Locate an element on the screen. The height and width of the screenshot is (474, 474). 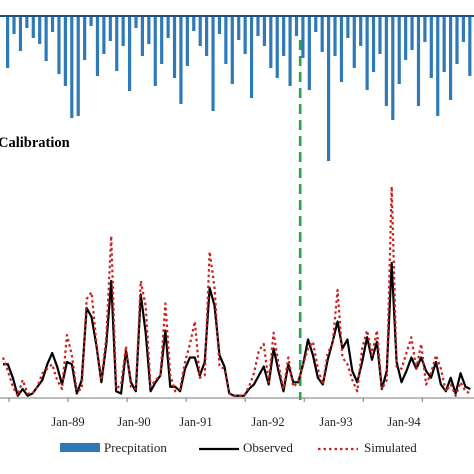
x-tick-label: Jan-92 is located at coordinates (267, 422).